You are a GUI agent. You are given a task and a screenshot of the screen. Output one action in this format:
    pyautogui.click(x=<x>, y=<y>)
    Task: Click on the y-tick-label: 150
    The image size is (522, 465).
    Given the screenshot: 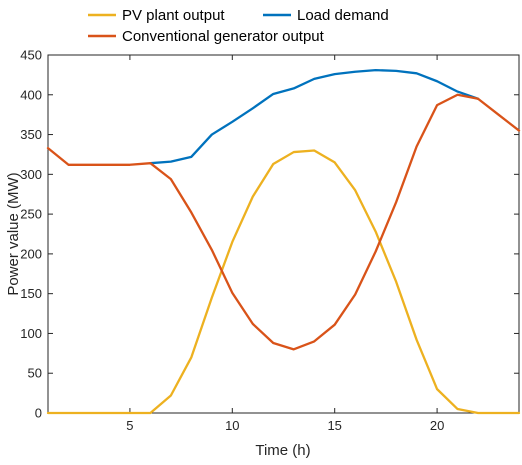 What is the action you would take?
    pyautogui.click(x=31, y=293)
    